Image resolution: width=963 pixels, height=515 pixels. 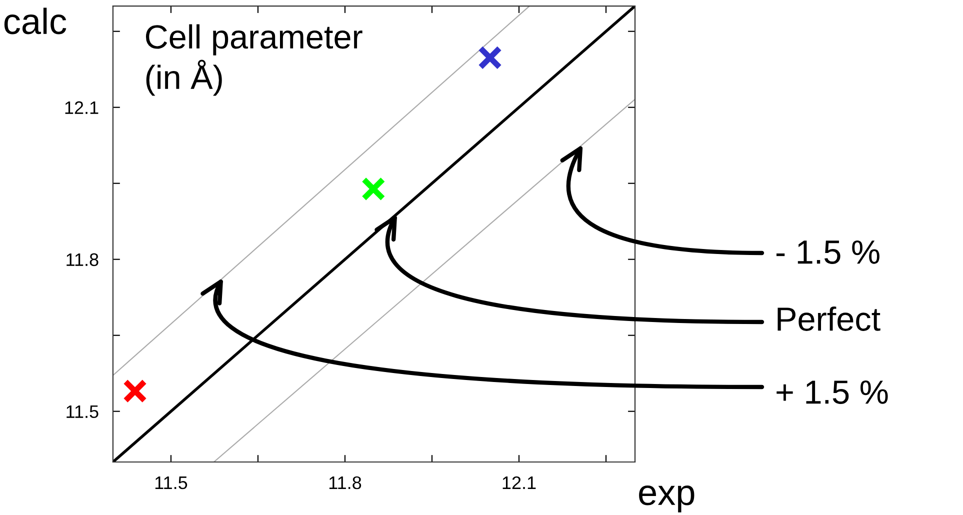 I want to click on y-tick-label: 11.5, so click(x=82, y=411).